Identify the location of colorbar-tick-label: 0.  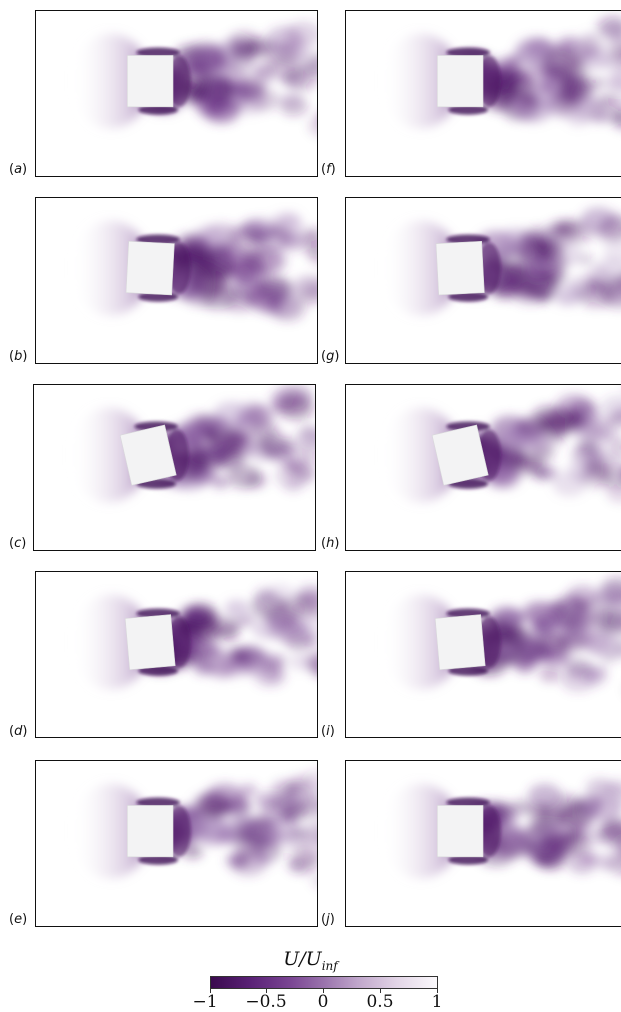
(323, 1002).